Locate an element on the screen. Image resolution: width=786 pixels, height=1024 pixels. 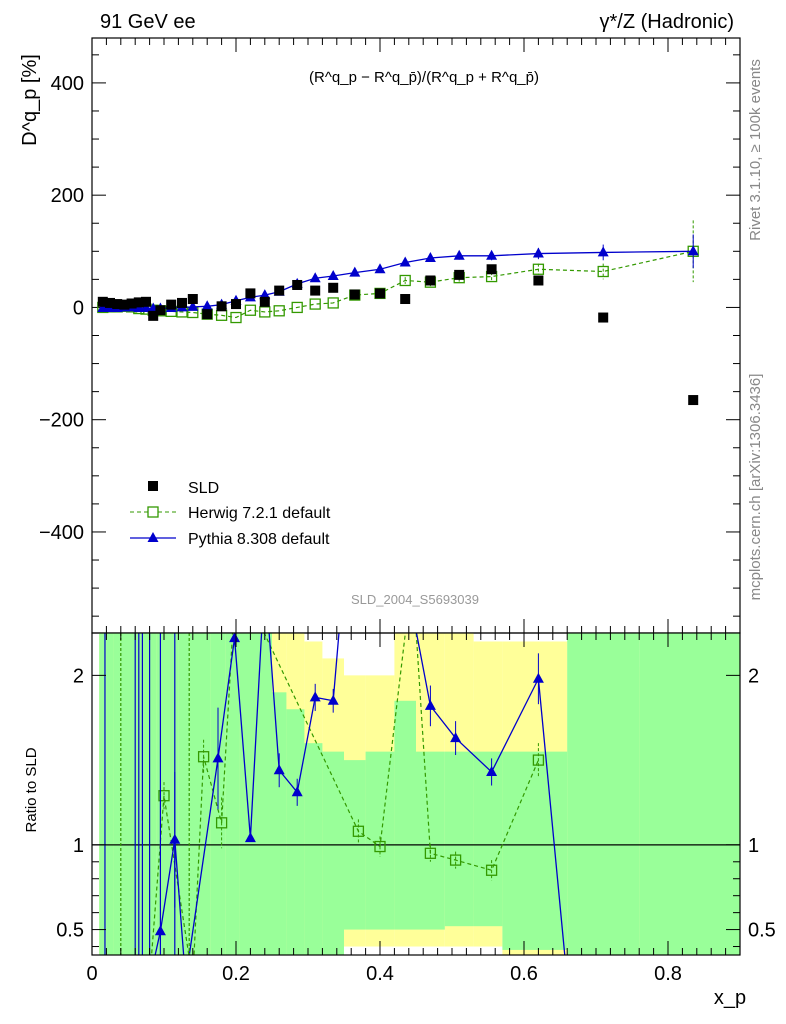
x-tick-label: 0.4 is located at coordinates (380, 974).